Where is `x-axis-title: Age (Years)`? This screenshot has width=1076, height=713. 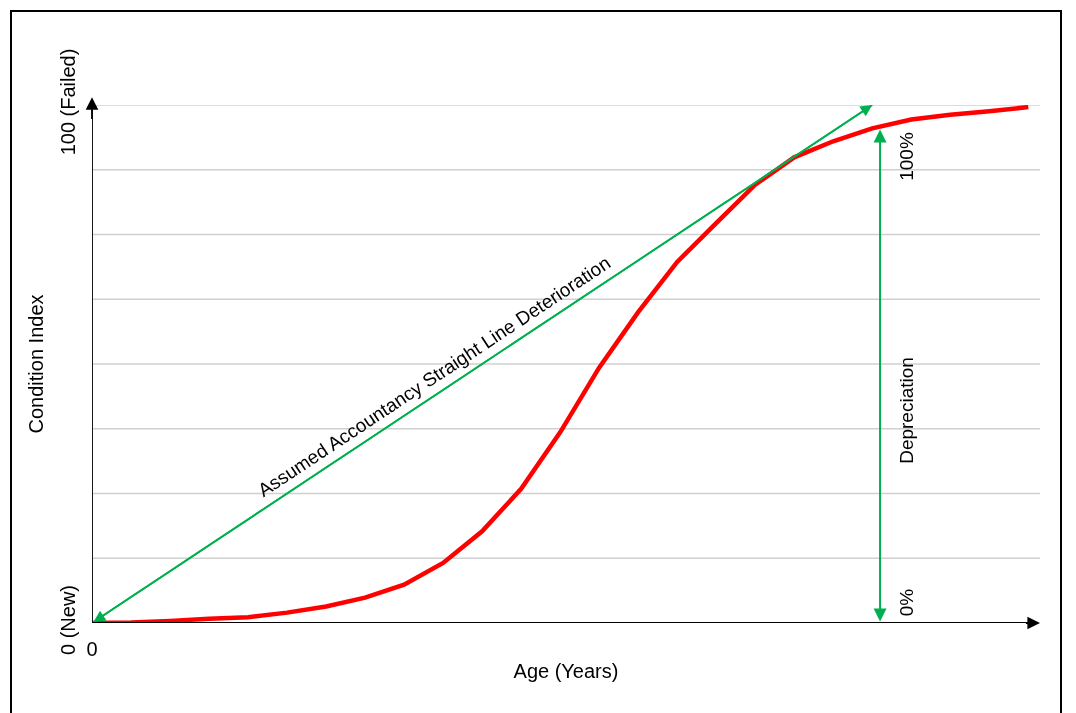
x-axis-title: Age (Years) is located at coordinates (566, 670).